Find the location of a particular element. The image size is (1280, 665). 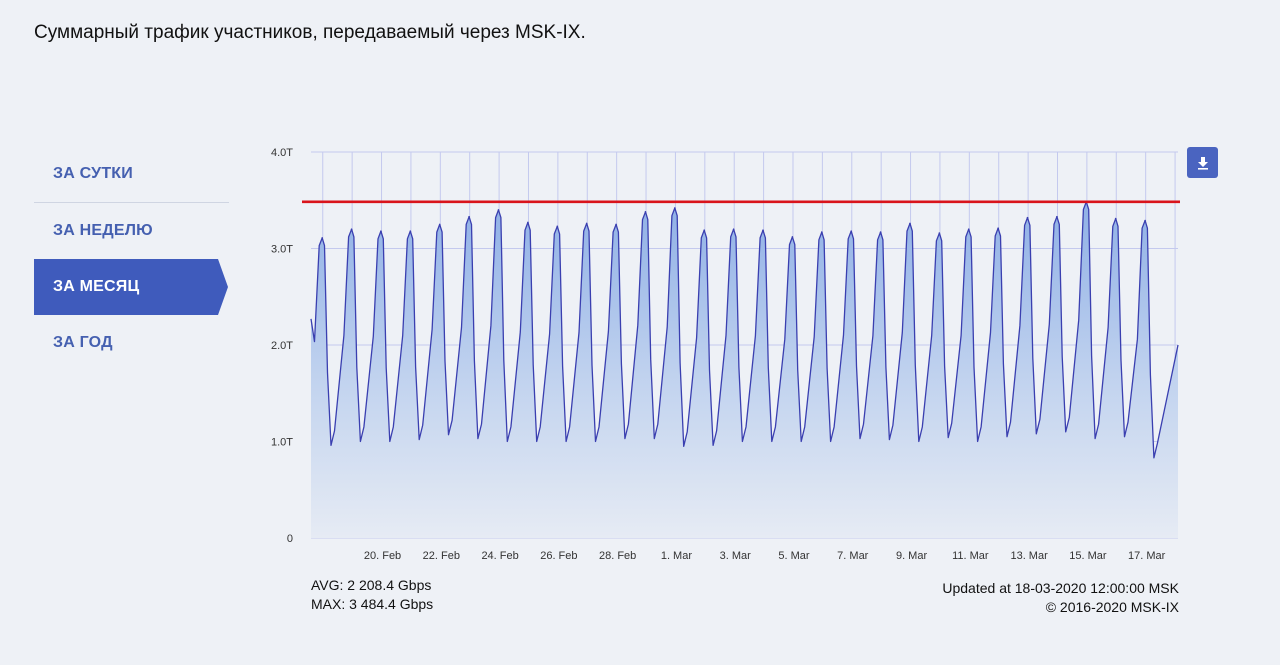

period-tab-week: ЗА НЕДЕЛЮ is located at coordinates (103, 230).